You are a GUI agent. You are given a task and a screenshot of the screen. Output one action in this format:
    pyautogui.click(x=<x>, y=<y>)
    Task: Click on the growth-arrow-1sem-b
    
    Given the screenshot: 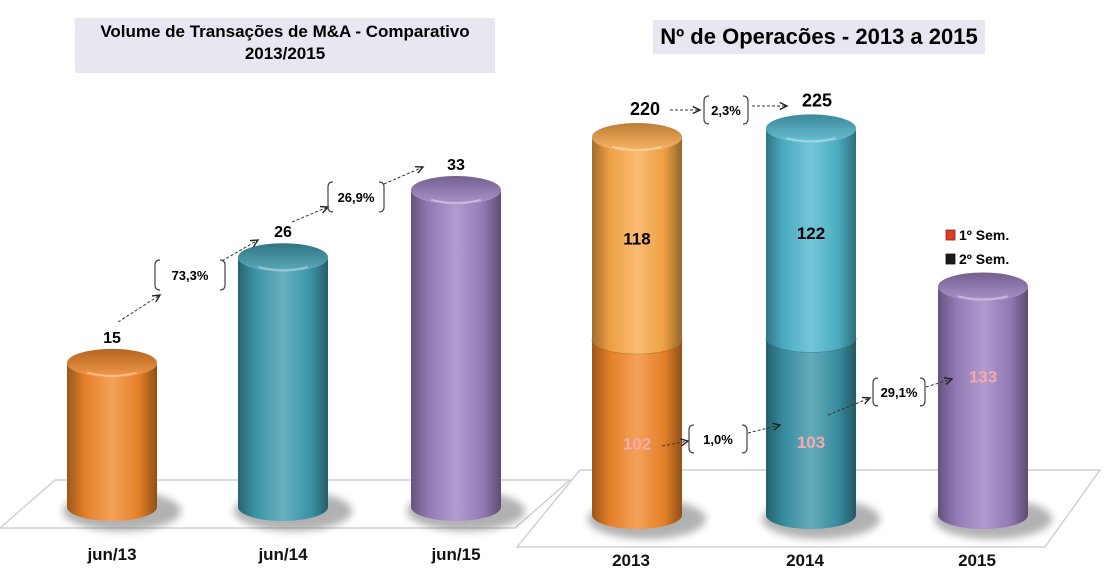 What is the action you would take?
    pyautogui.click(x=764, y=428)
    